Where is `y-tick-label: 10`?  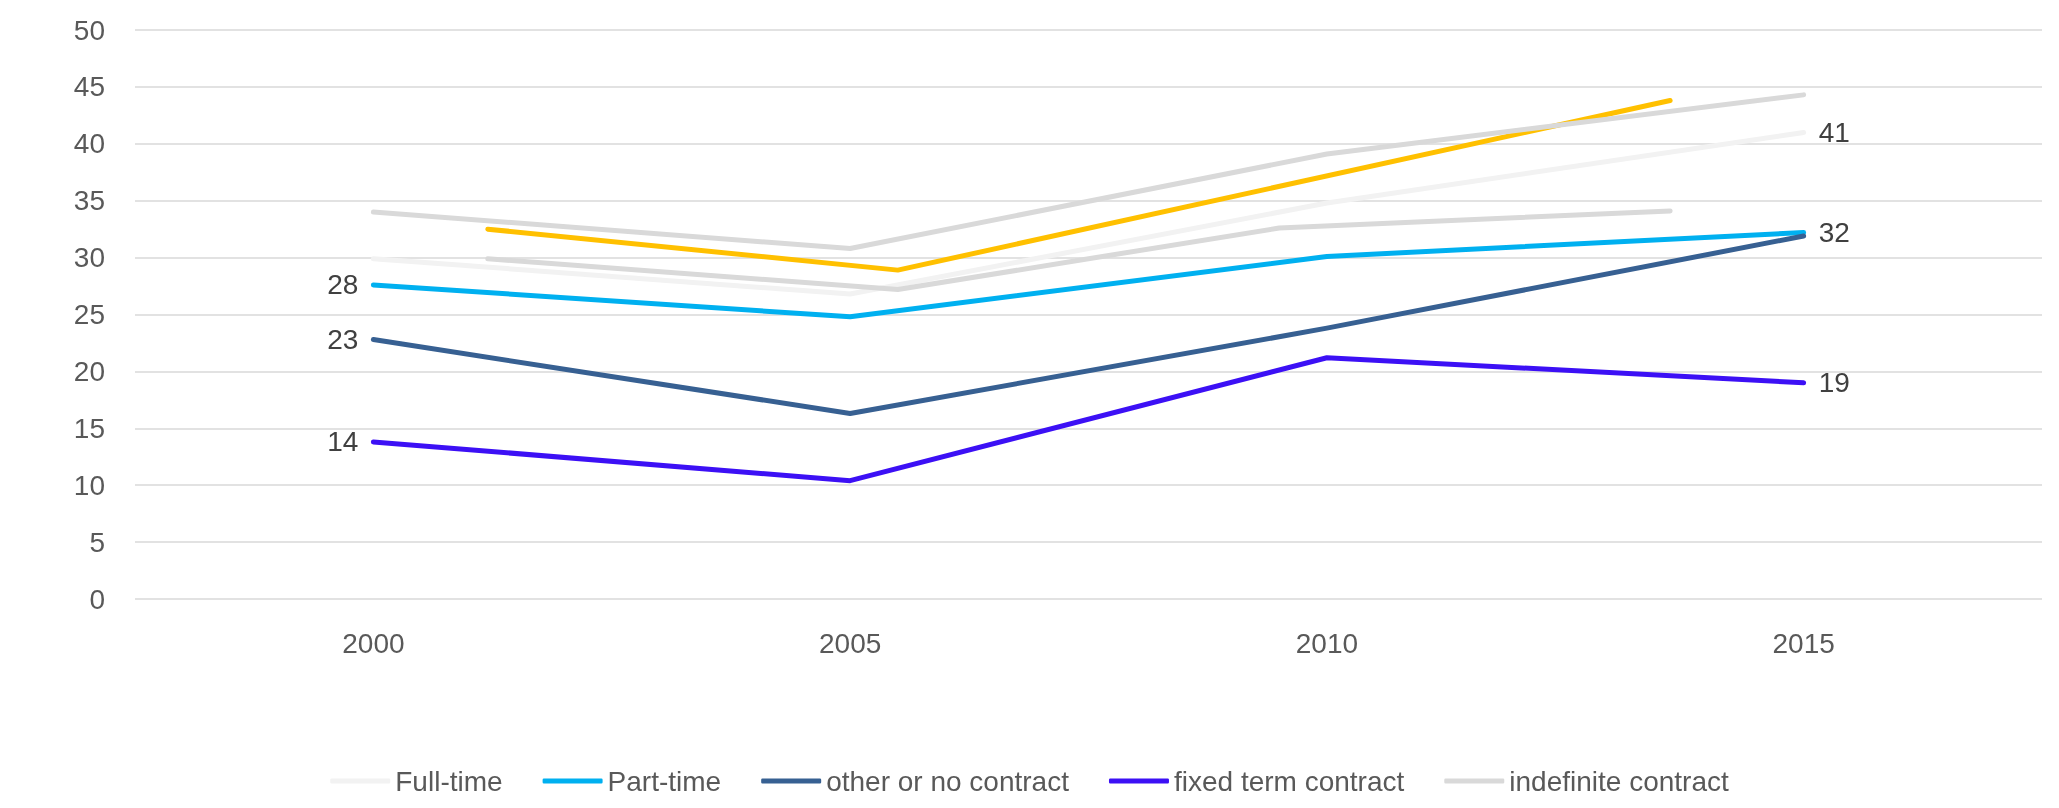
y-tick-label: 10 is located at coordinates (89, 485).